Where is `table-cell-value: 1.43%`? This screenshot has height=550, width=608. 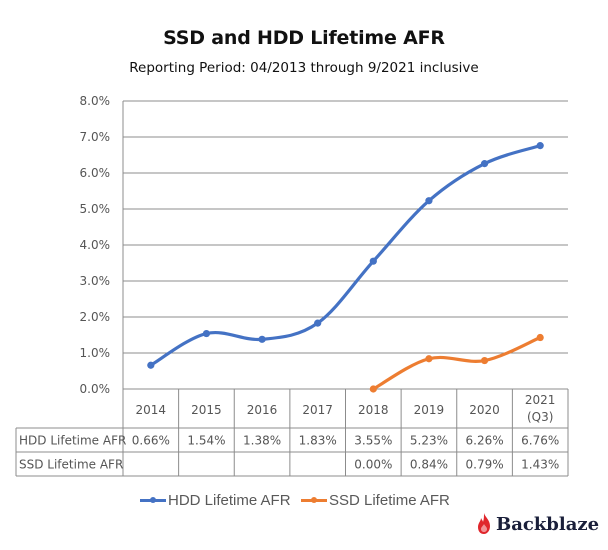 table-cell-value: 1.43% is located at coordinates (540, 465).